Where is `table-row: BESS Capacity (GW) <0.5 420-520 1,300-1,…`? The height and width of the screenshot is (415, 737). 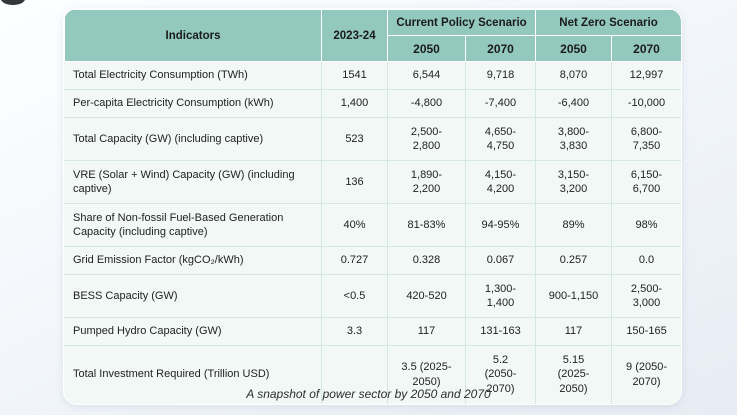 table-row: BESS Capacity (GW) <0.5 420-520 1,300-1,… is located at coordinates (372, 296).